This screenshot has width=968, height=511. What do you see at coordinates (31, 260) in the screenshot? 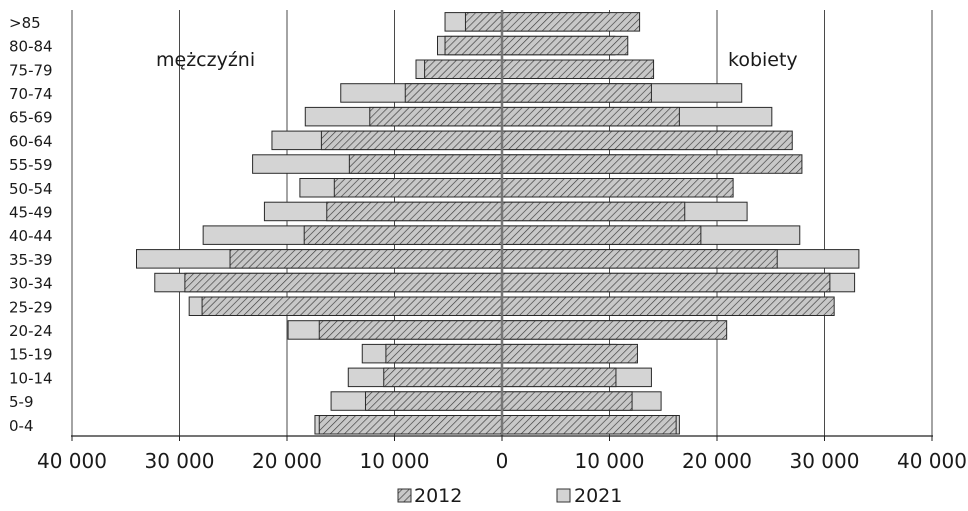
I see `y-category-label: 35-39` at bounding box center [31, 260].